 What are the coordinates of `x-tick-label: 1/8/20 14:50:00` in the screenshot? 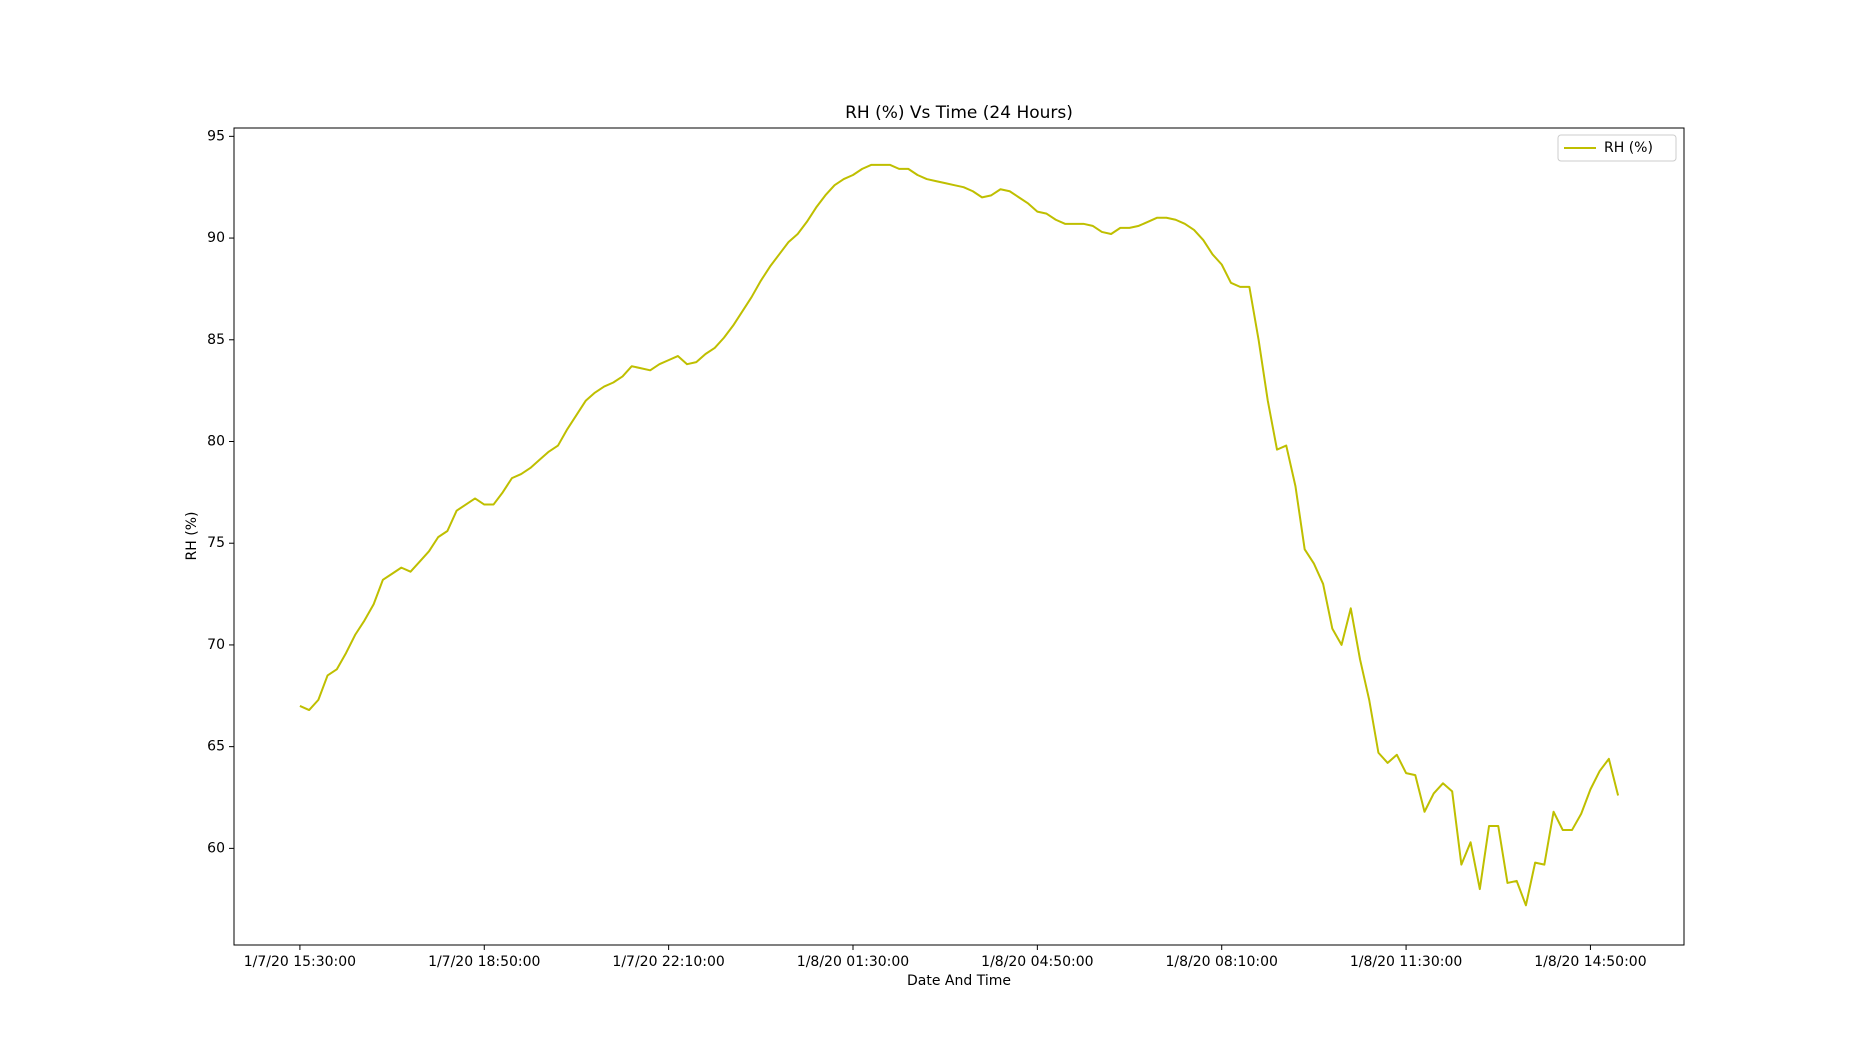 It's located at (1590, 962).